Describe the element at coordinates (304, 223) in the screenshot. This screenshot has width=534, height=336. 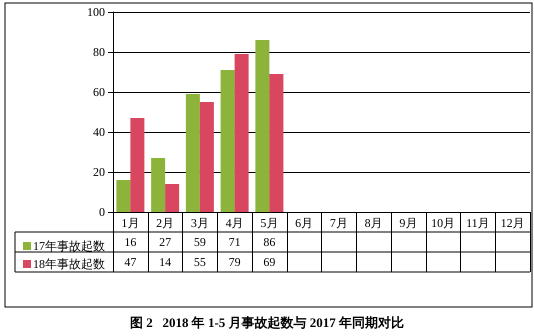
I see `x-tick-label: 6月` at that location.